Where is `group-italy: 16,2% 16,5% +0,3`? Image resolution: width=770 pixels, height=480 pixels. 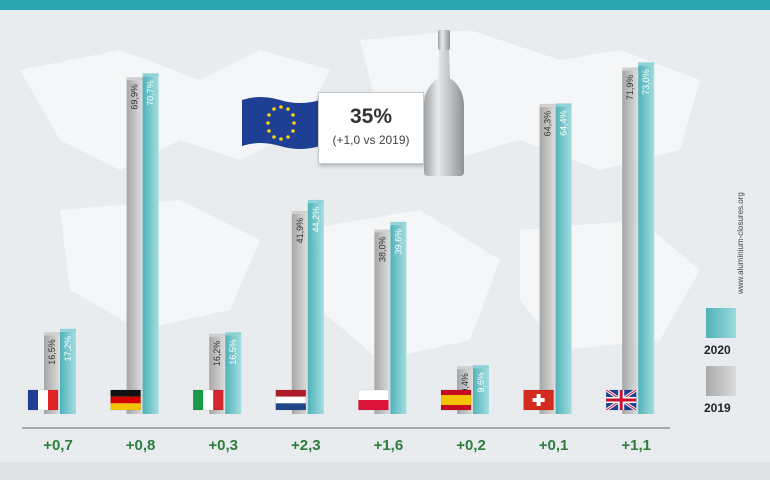
group-italy: 16,2% 16,5% +0,3 is located at coordinates (217, 393).